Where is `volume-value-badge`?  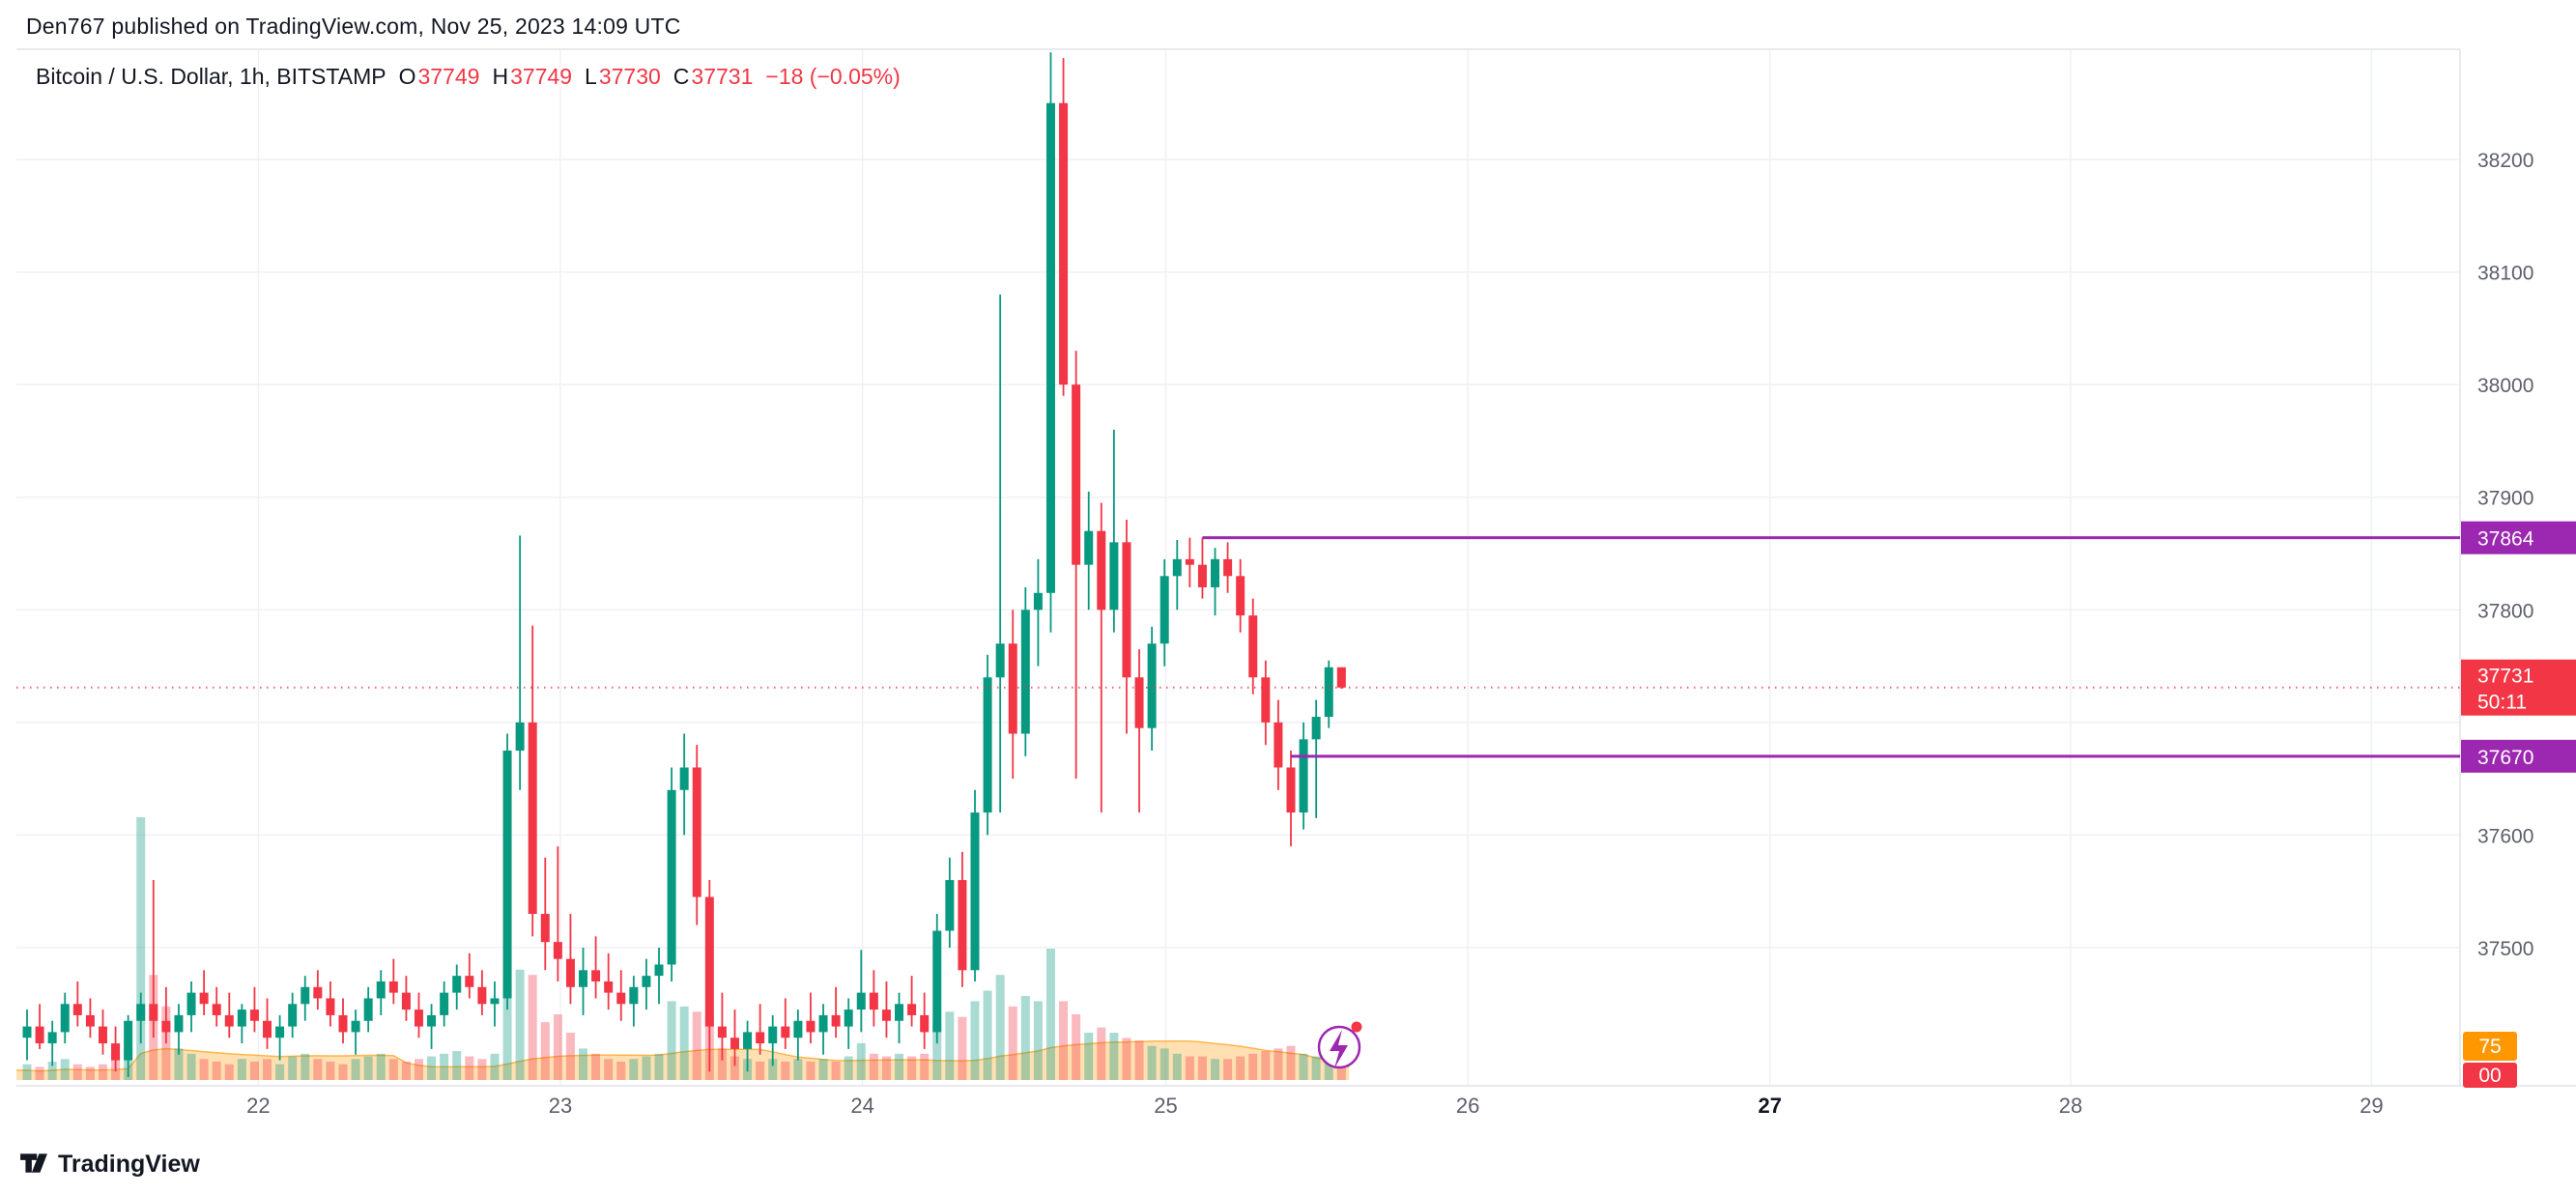 volume-value-badge is located at coordinates (2490, 1076).